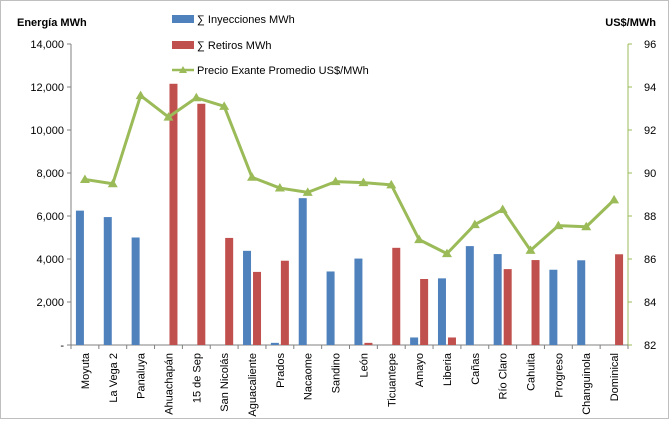 The image size is (669, 425). What do you see at coordinates (183, 69) in the screenshot?
I see `legend-swatch-precio-marker` at bounding box center [183, 69].